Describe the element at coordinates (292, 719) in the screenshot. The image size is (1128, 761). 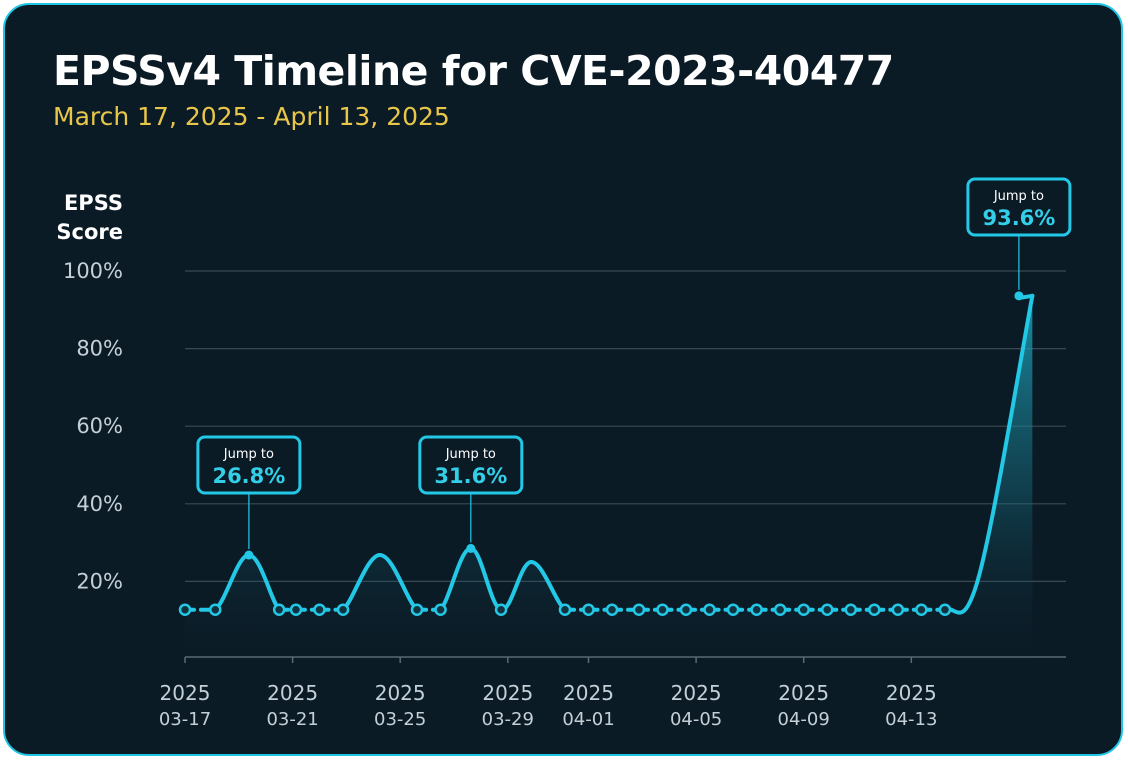
I see `x-tick-date: 03-21` at that location.